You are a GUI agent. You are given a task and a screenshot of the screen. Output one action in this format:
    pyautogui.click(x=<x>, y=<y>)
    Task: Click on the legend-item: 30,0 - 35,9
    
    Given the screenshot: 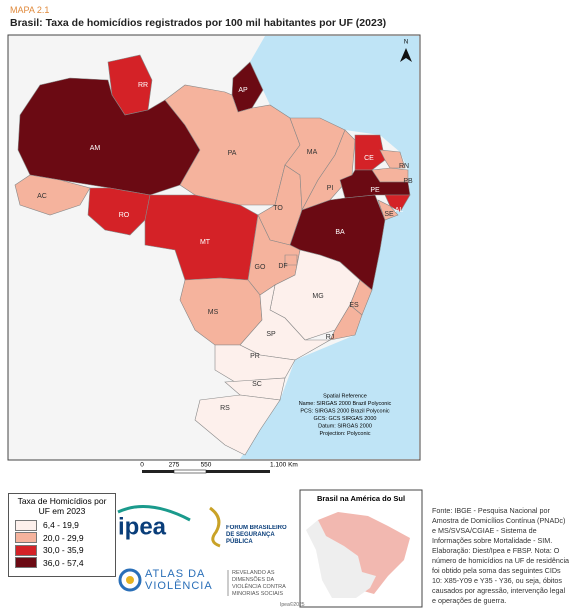 What is the action you would take?
    pyautogui.click(x=62, y=550)
    